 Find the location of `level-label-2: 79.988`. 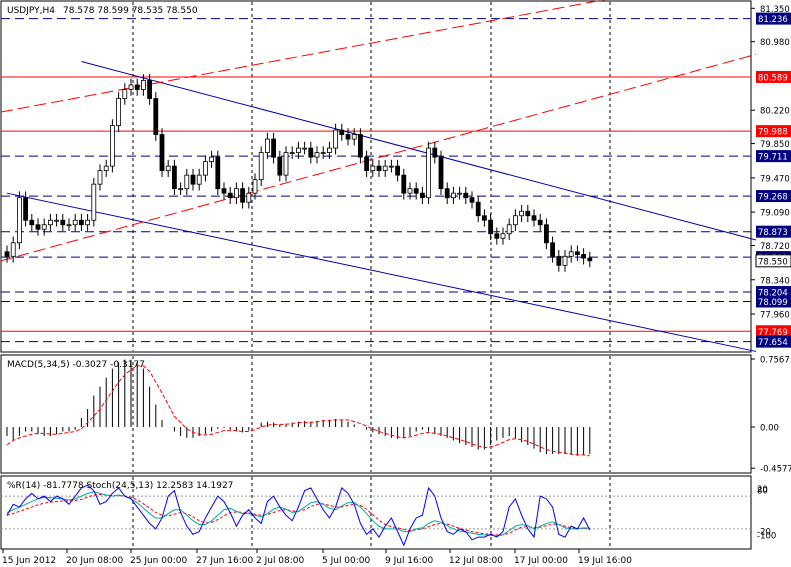

level-label-2: 79.988 is located at coordinates (773, 133).